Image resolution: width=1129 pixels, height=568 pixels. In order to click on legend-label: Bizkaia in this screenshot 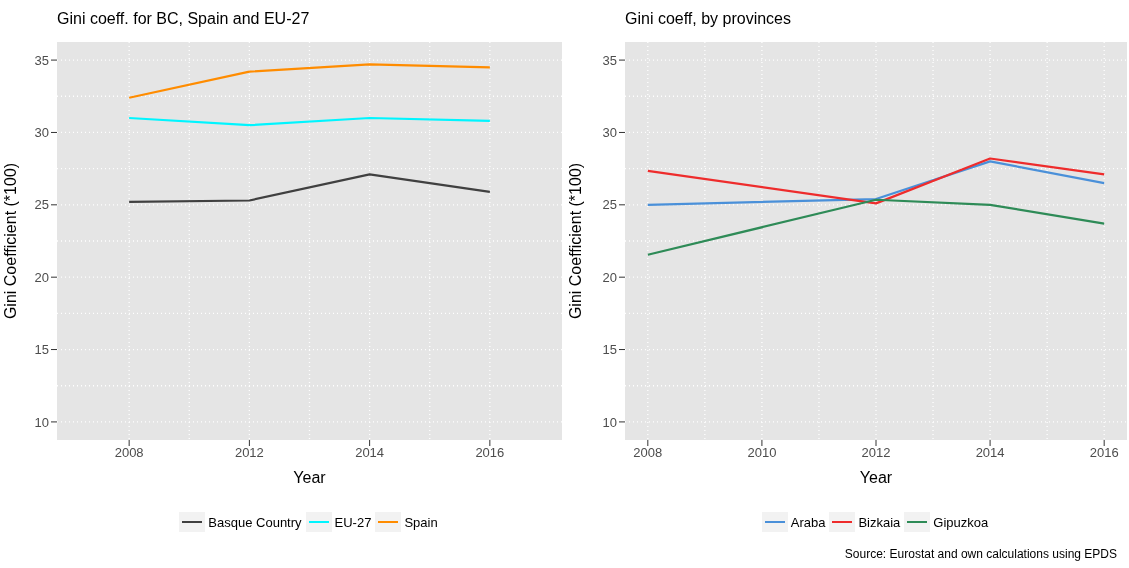, I will do `click(879, 522)`.